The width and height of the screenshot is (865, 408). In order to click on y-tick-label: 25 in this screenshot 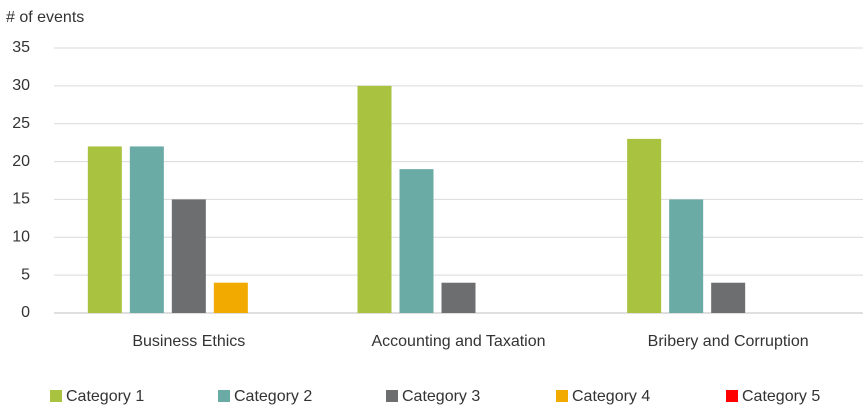, I will do `click(21, 123)`.